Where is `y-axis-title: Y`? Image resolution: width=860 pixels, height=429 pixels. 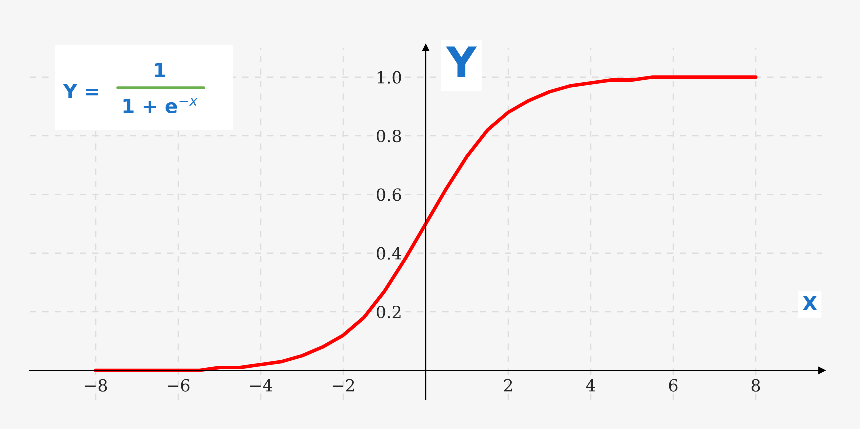
y-axis-title: Y is located at coordinates (462, 62).